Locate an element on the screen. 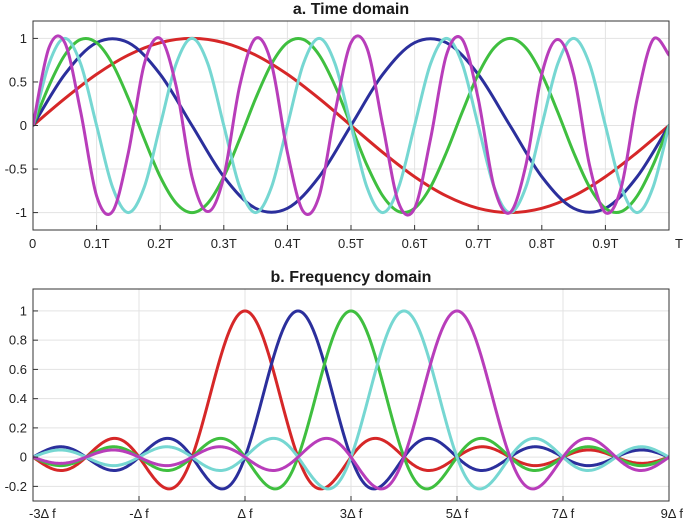 Image resolution: width=685 pixels, height=522 pixels. time-domain-y-tick-label: -0.5 is located at coordinates (16, 169).